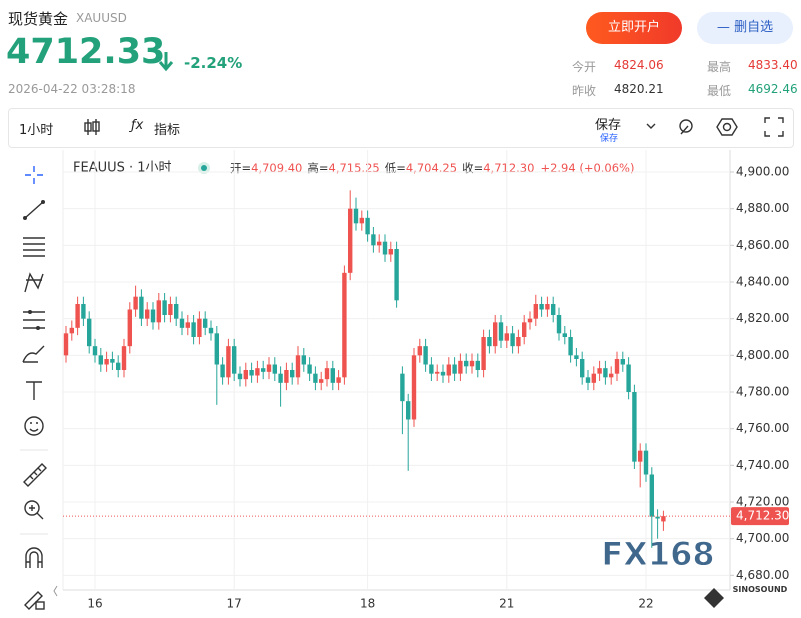  Describe the element at coordinates (587, 168) in the screenshot. I see `legend-change: +2.94 (+0.06%)` at that location.